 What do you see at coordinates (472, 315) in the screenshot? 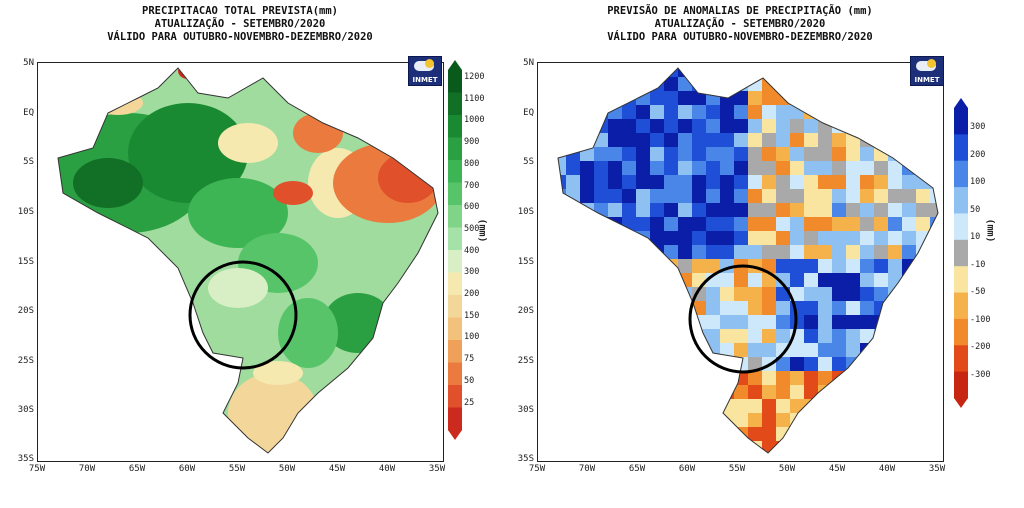
I see `colorbar-label: 150` at bounding box center [472, 315].